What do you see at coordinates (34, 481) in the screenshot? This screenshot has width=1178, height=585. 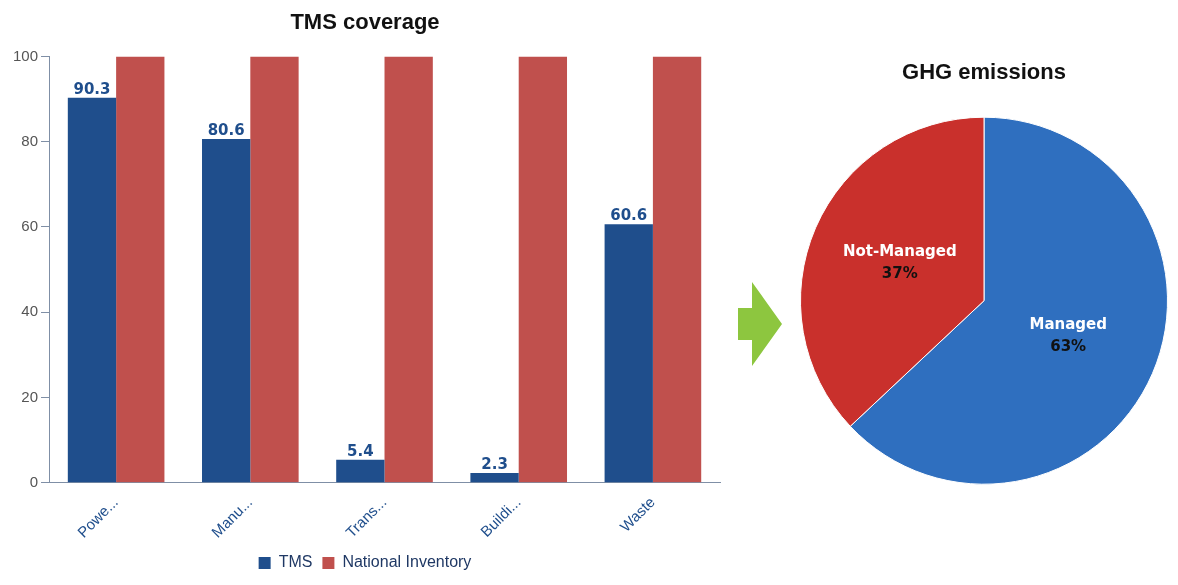 I see `y-tick-label: 0` at bounding box center [34, 481].